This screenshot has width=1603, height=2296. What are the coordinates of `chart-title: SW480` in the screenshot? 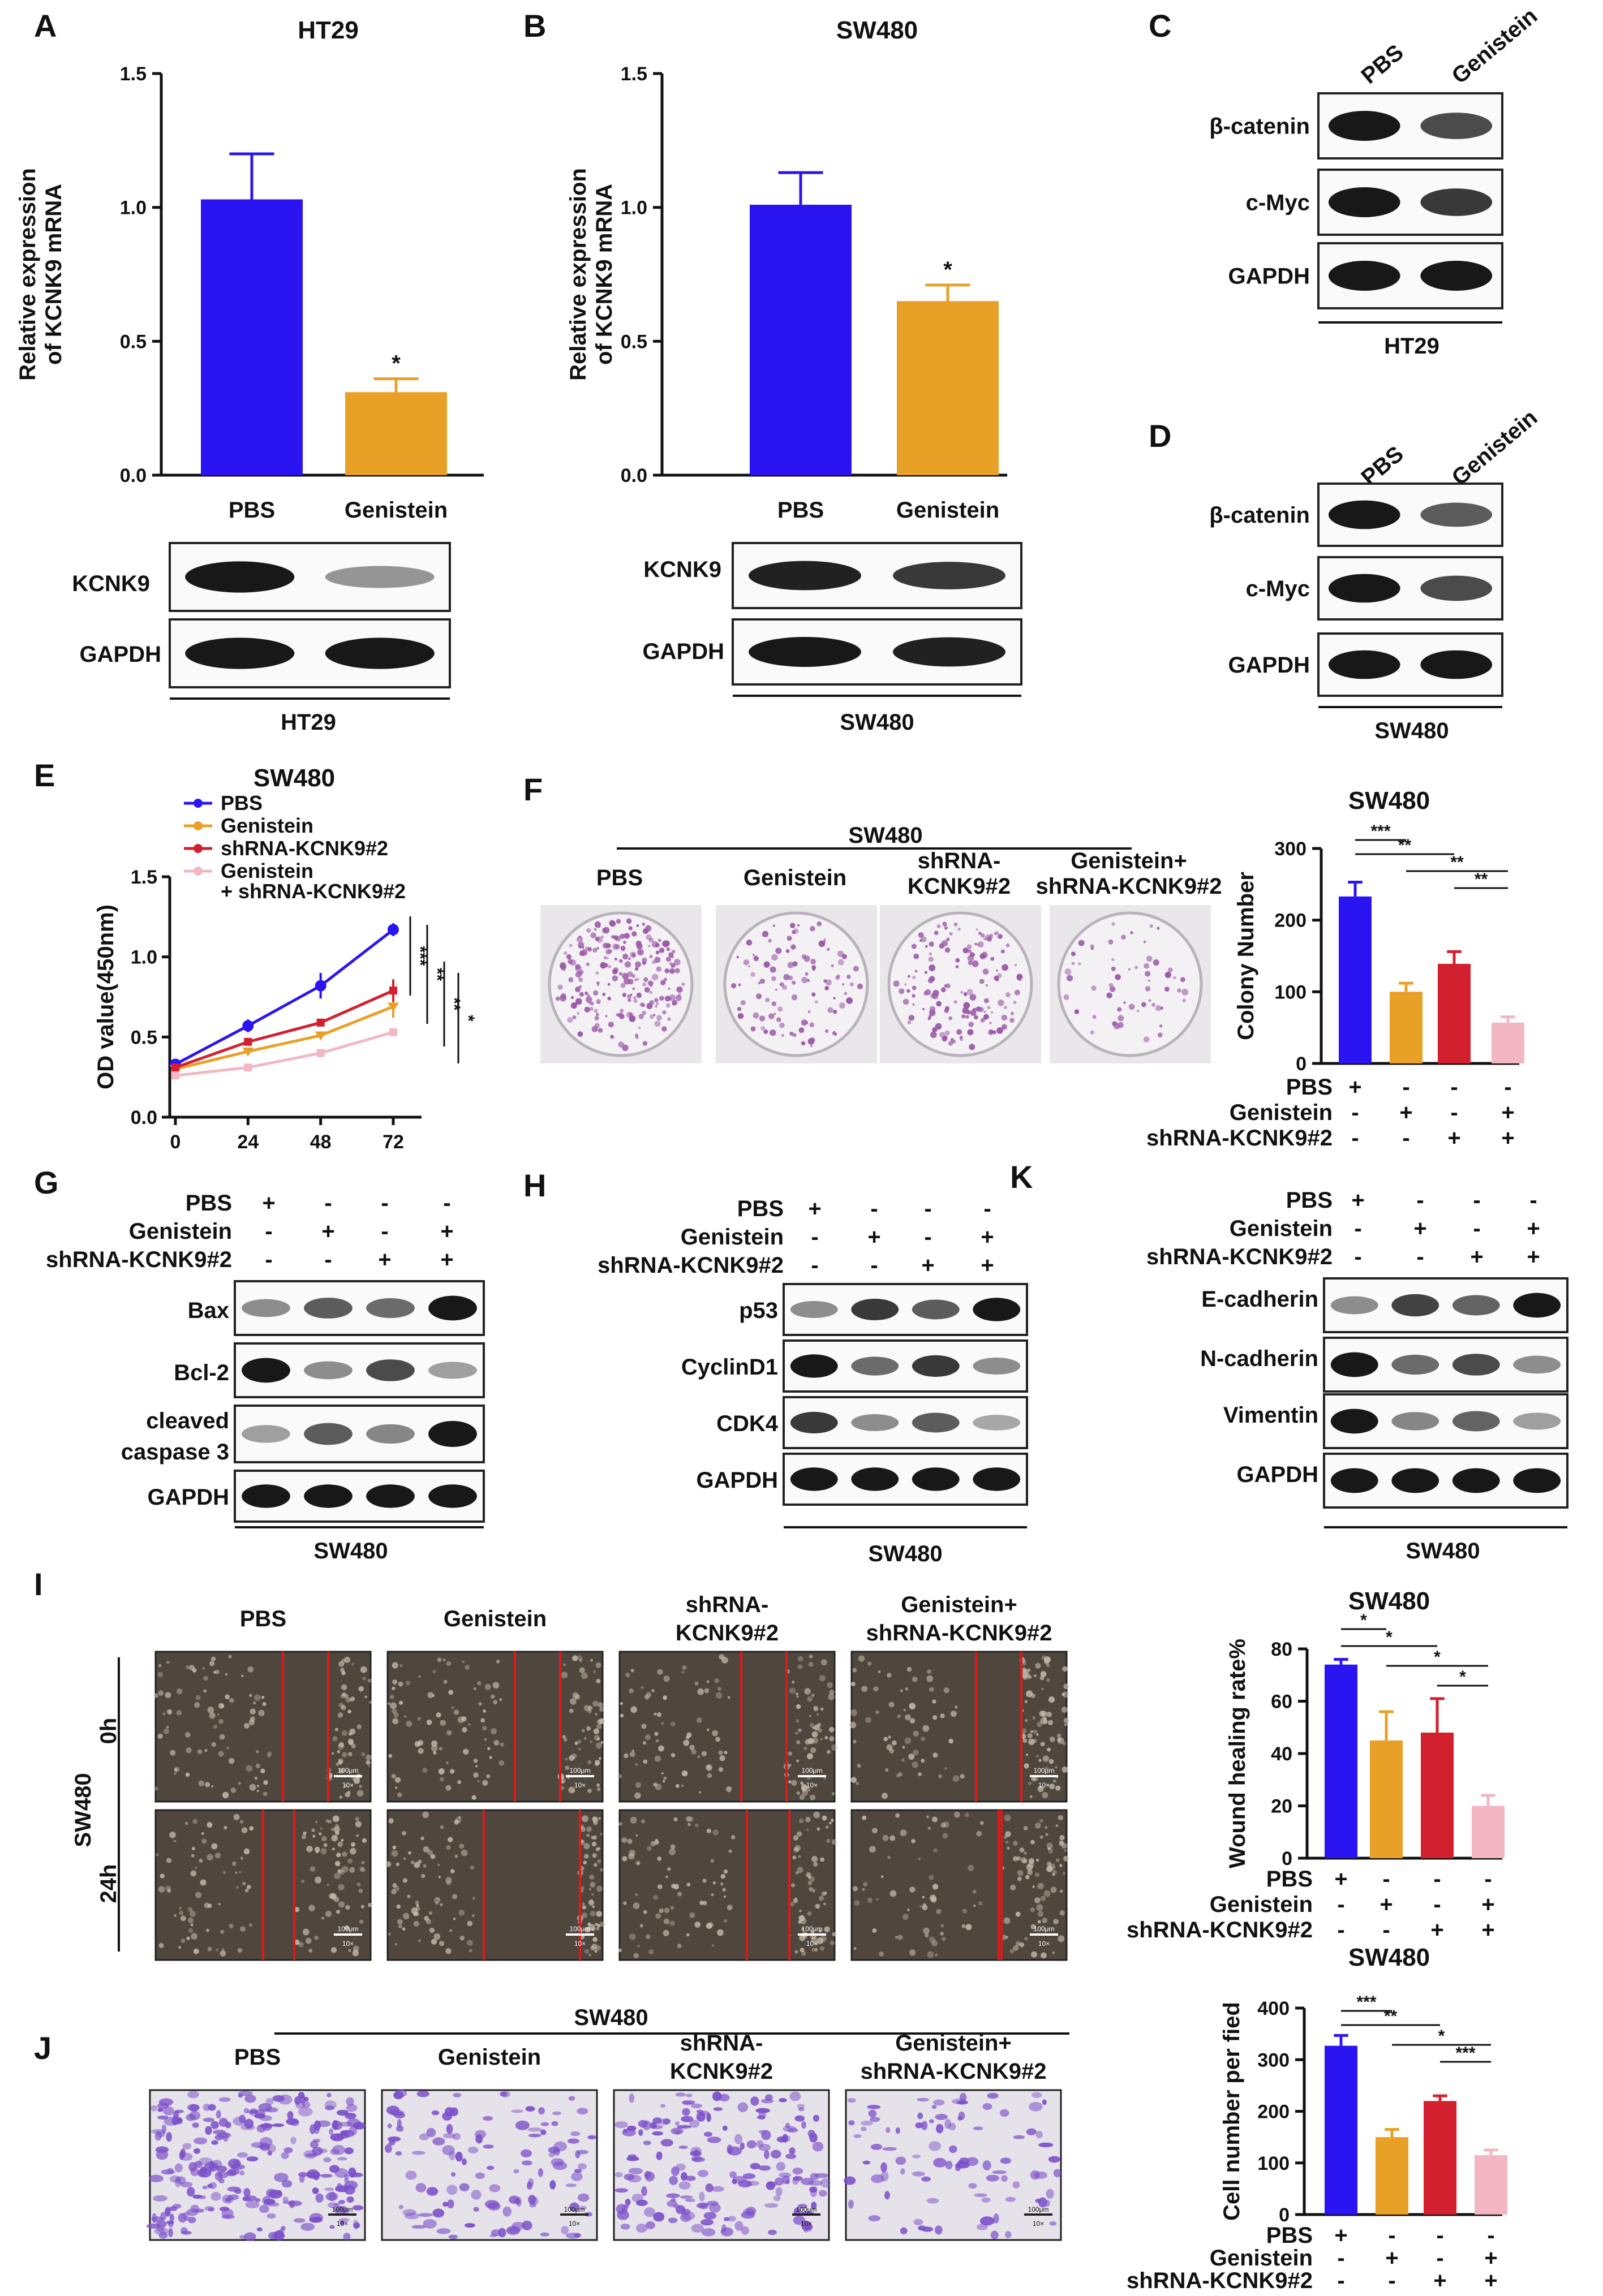 It's located at (1389, 1957).